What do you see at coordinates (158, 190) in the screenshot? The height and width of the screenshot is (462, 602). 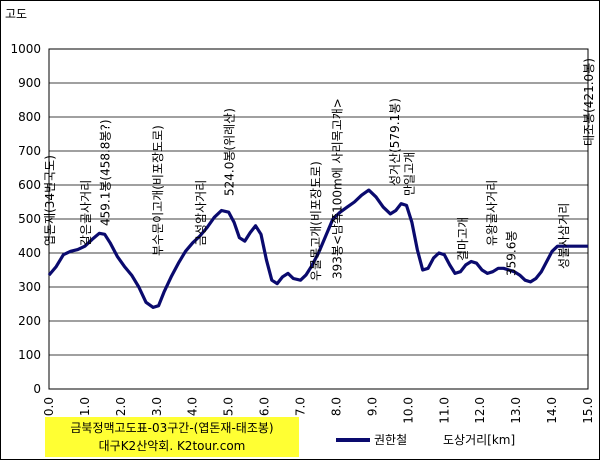 I see `annotation-label: 부수문이고개(비포장도로)` at bounding box center [158, 190].